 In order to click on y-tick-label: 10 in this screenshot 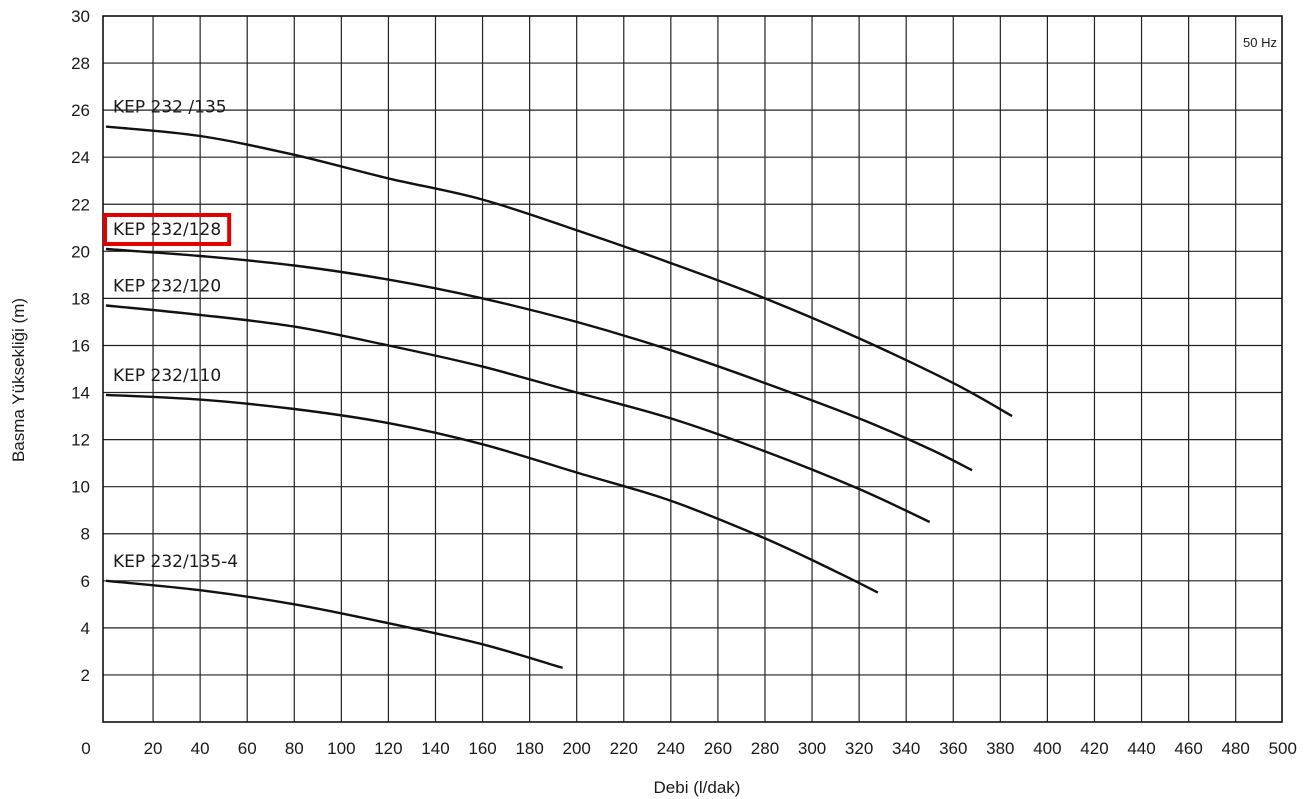, I will do `click(80, 487)`.